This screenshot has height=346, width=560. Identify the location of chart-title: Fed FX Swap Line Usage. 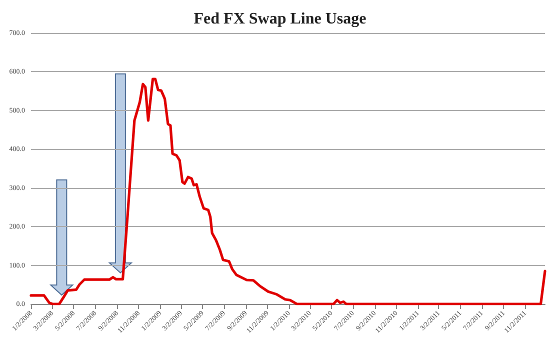
(280, 19).